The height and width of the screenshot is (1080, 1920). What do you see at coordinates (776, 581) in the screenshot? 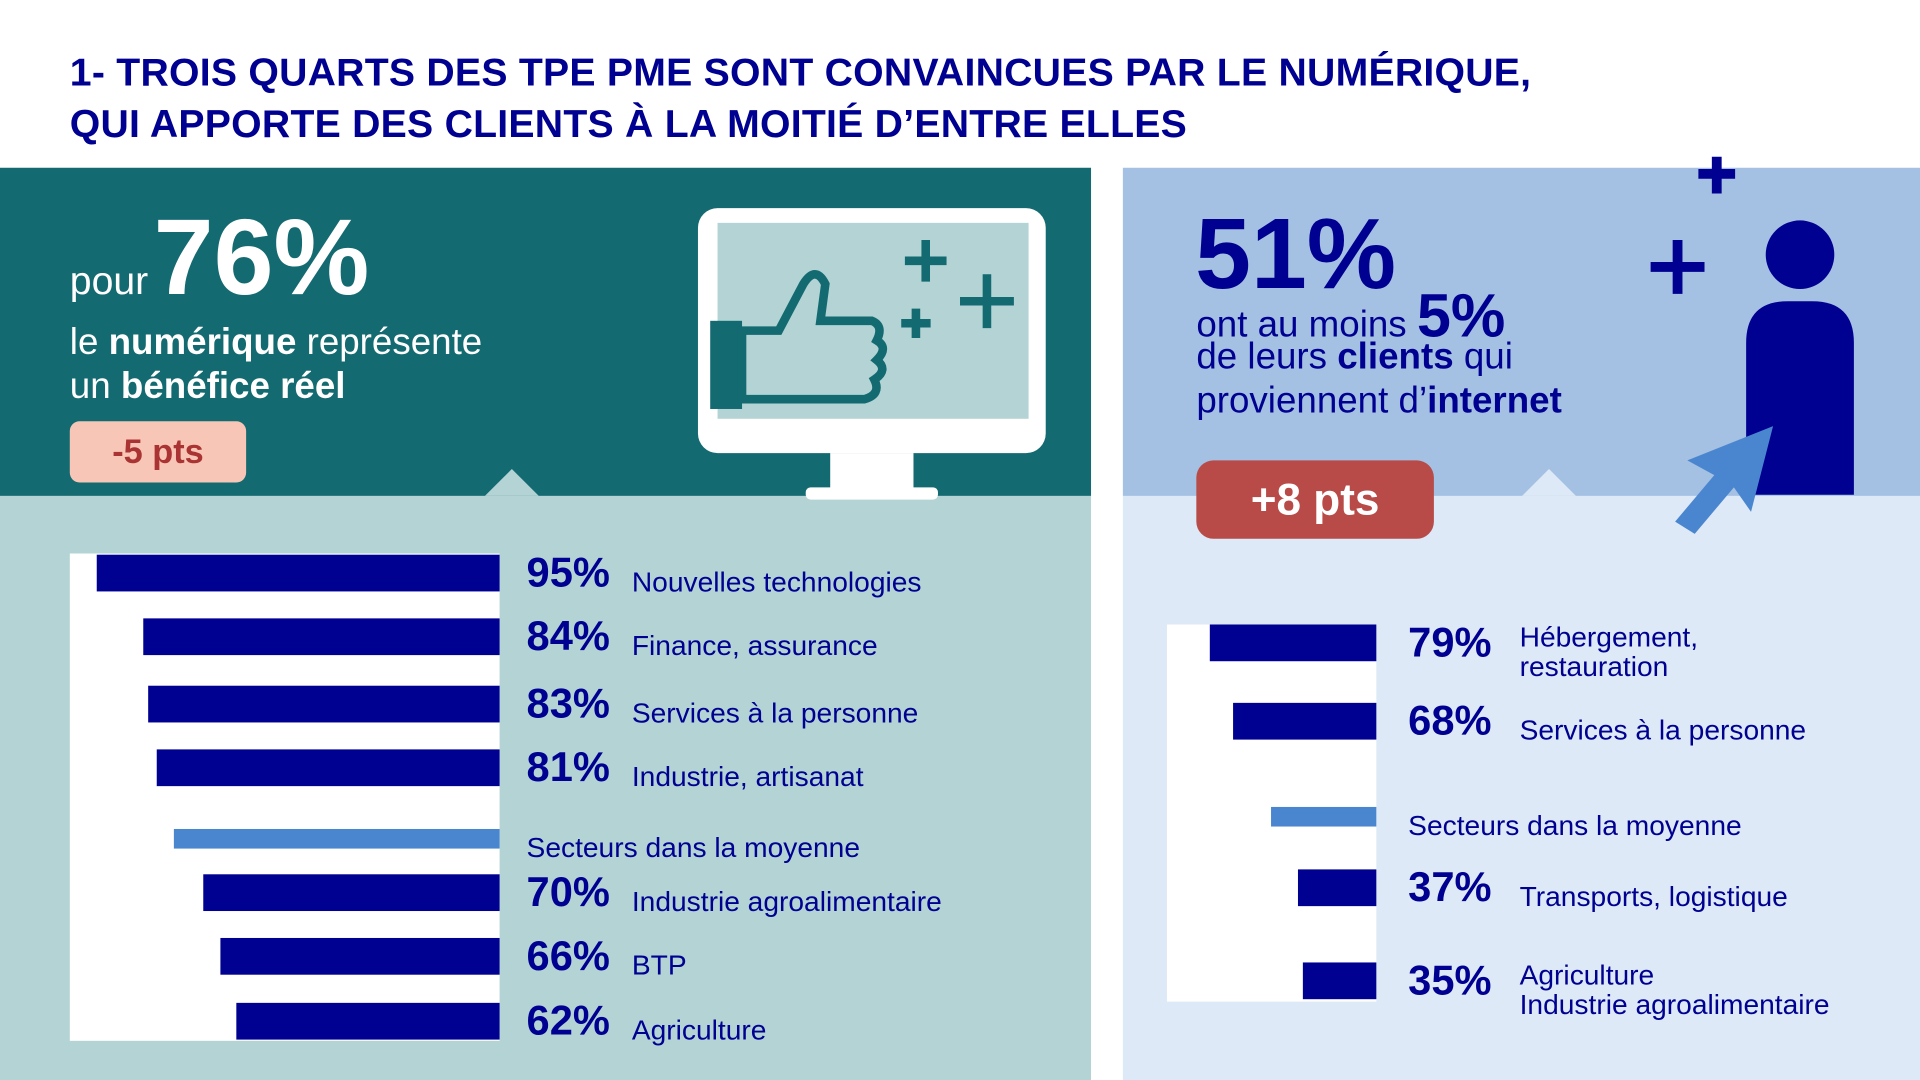
I see `category-label: Nouvelles technologies` at bounding box center [776, 581].